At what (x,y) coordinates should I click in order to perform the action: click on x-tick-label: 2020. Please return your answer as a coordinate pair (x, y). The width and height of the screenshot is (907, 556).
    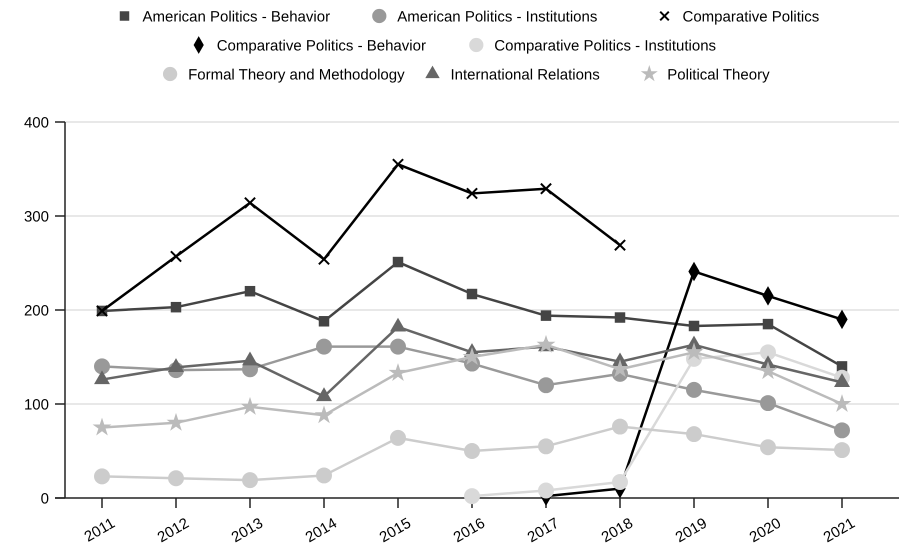
    Looking at the image, I should click on (765, 530).